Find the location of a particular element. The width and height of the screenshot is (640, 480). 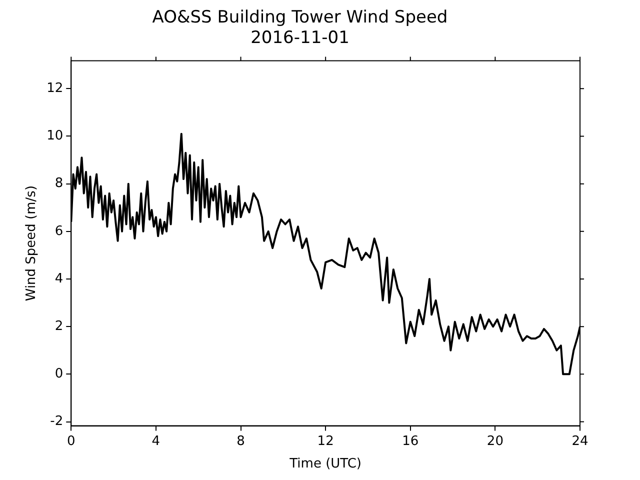

y-tick-label: 0 is located at coordinates (59, 374).